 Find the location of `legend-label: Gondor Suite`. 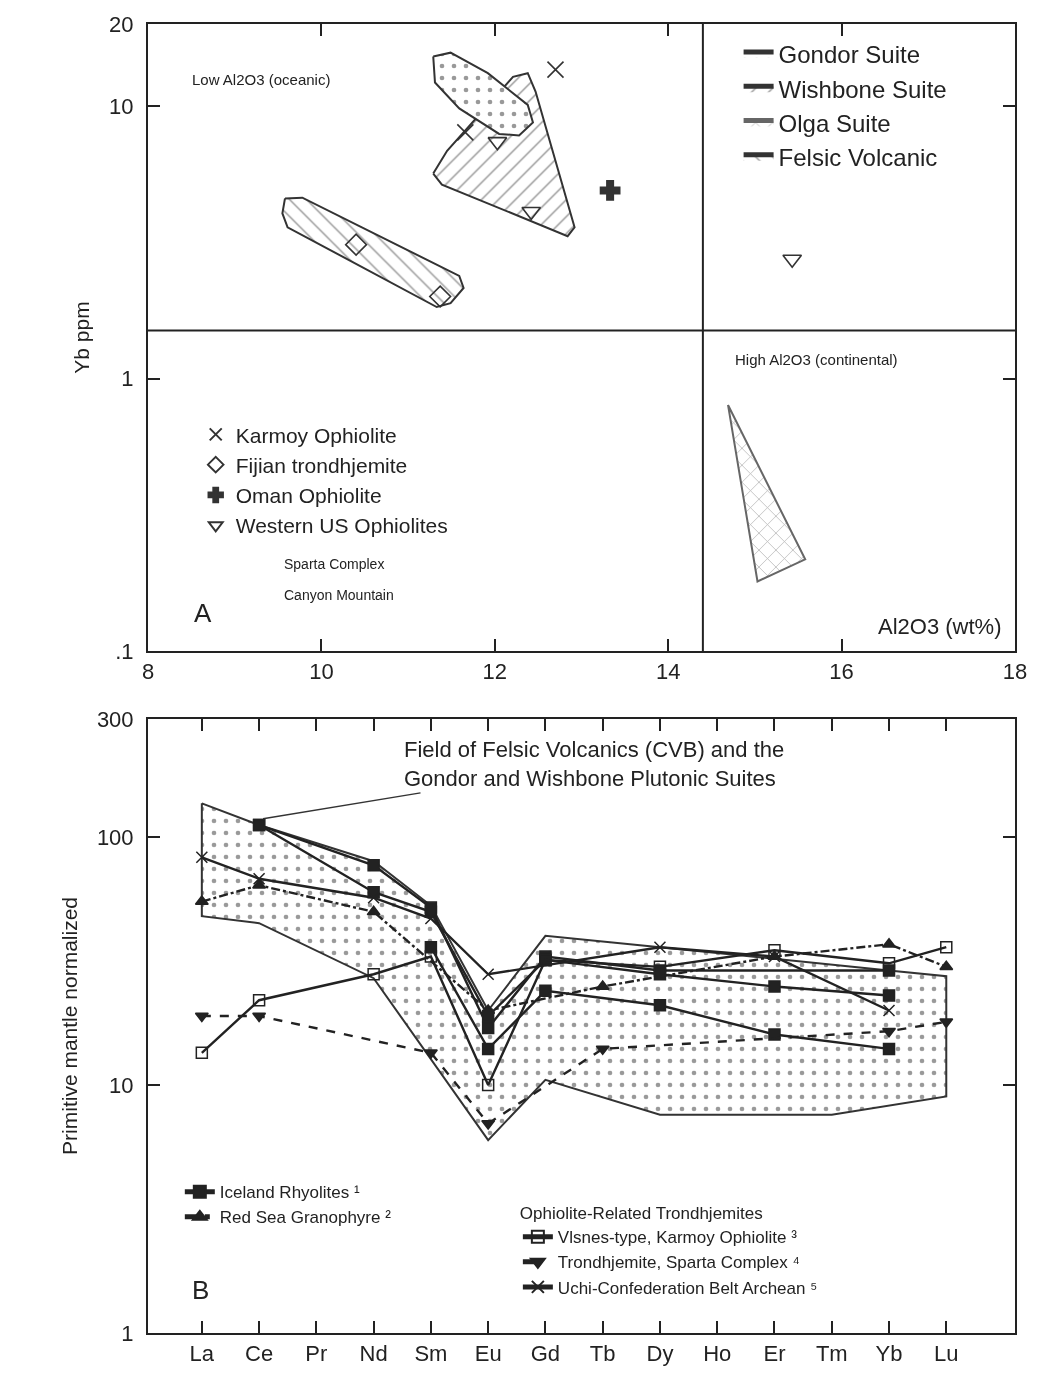

legend-label: Gondor Suite is located at coordinates (849, 55).